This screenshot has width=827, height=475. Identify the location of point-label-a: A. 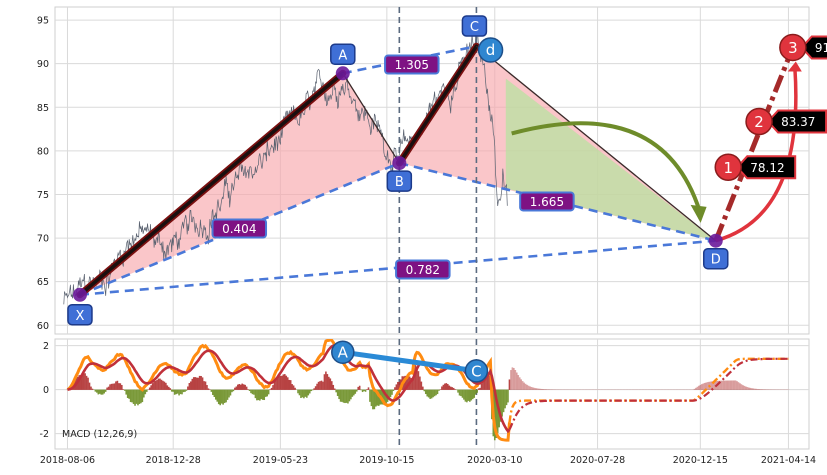
(343, 54).